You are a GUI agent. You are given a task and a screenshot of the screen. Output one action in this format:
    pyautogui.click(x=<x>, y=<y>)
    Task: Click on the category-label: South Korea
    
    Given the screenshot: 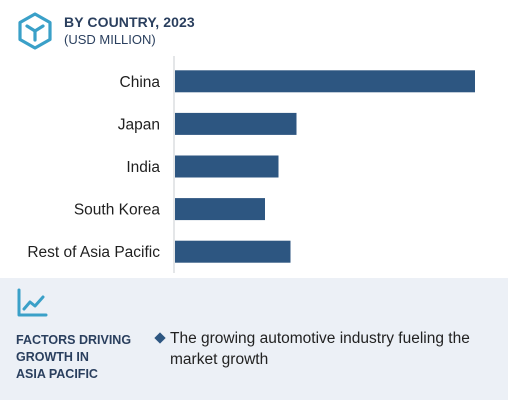 What is the action you would take?
    pyautogui.click(x=117, y=210)
    